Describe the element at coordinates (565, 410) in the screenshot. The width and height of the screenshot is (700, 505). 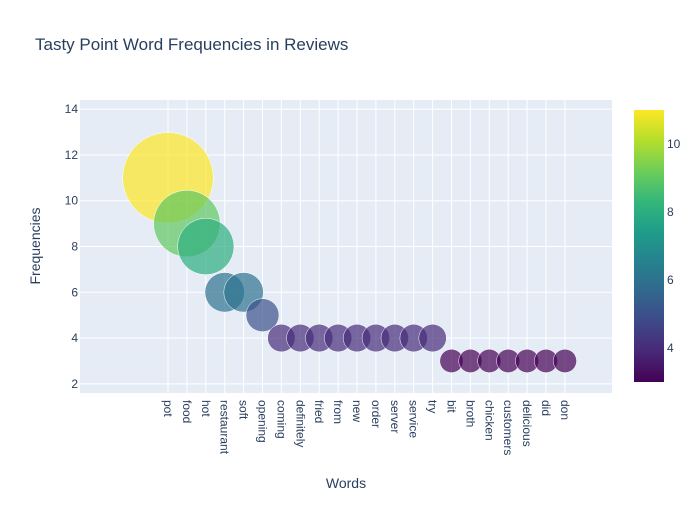
I see `x-tick-label-don: don` at that location.